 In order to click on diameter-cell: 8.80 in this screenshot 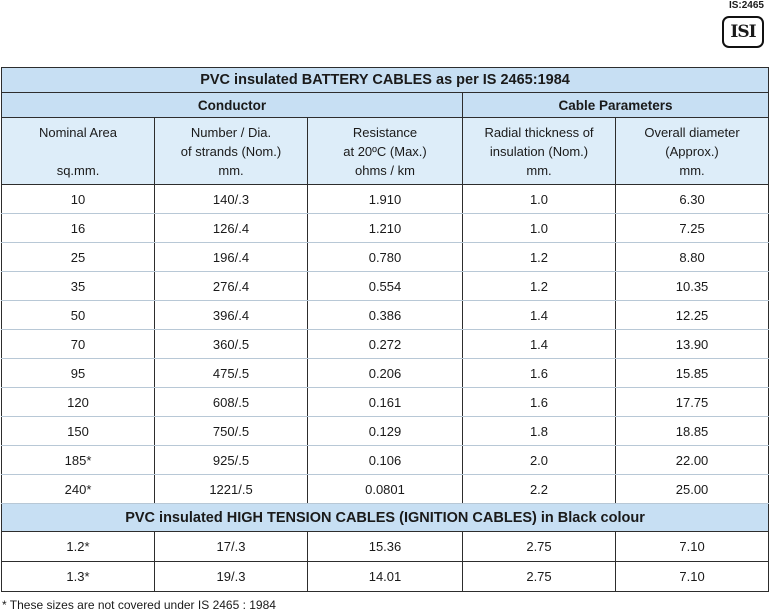, I will do `click(692, 257)`.